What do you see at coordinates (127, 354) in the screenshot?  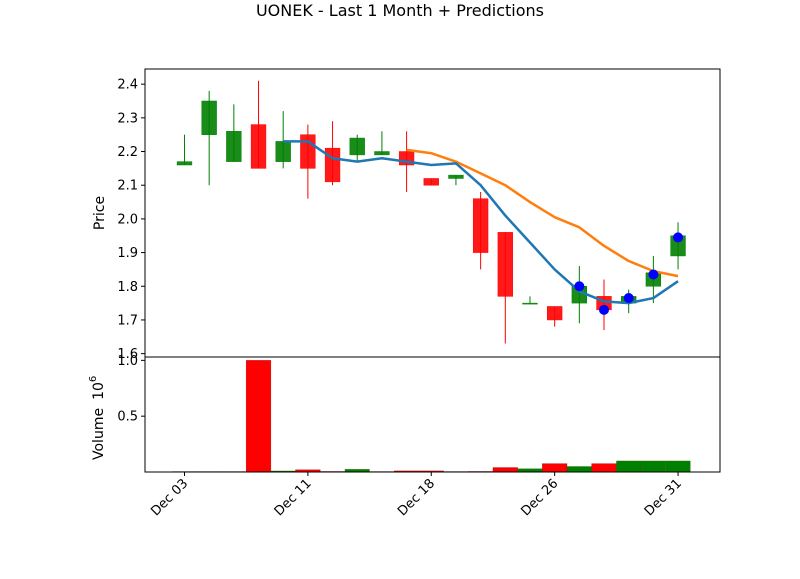 I see `price-tick-label: 1.6` at bounding box center [127, 354].